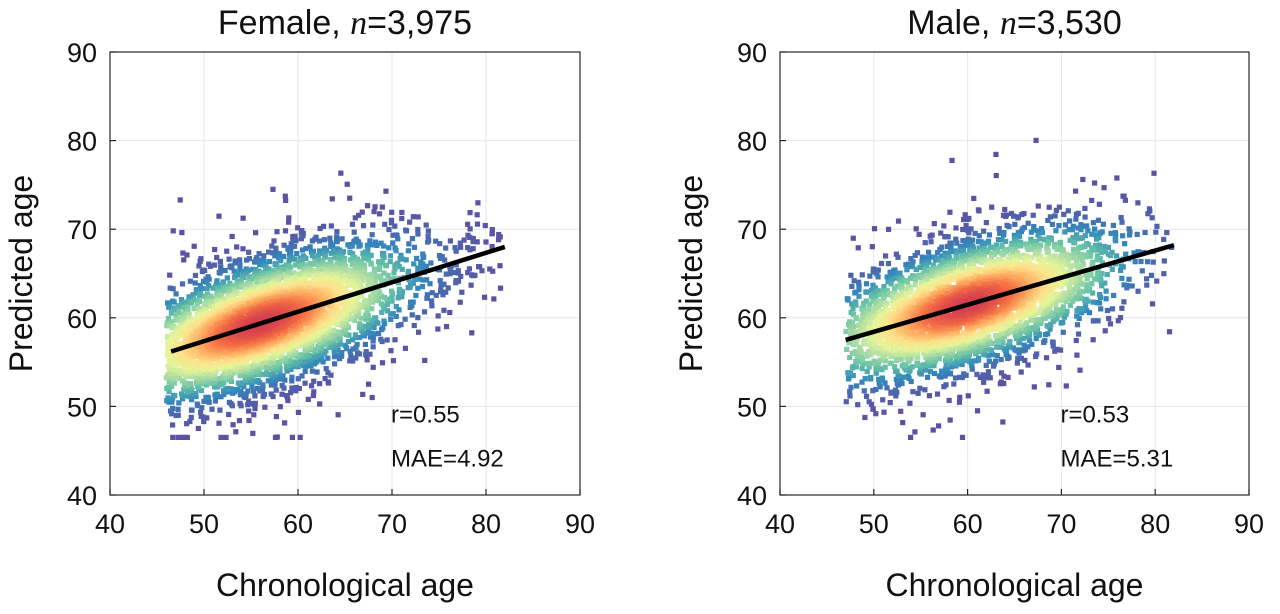 The width and height of the screenshot is (1280, 614). Describe the element at coordinates (392, 524) in the screenshot. I see `x-tick-label: 70` at that location.